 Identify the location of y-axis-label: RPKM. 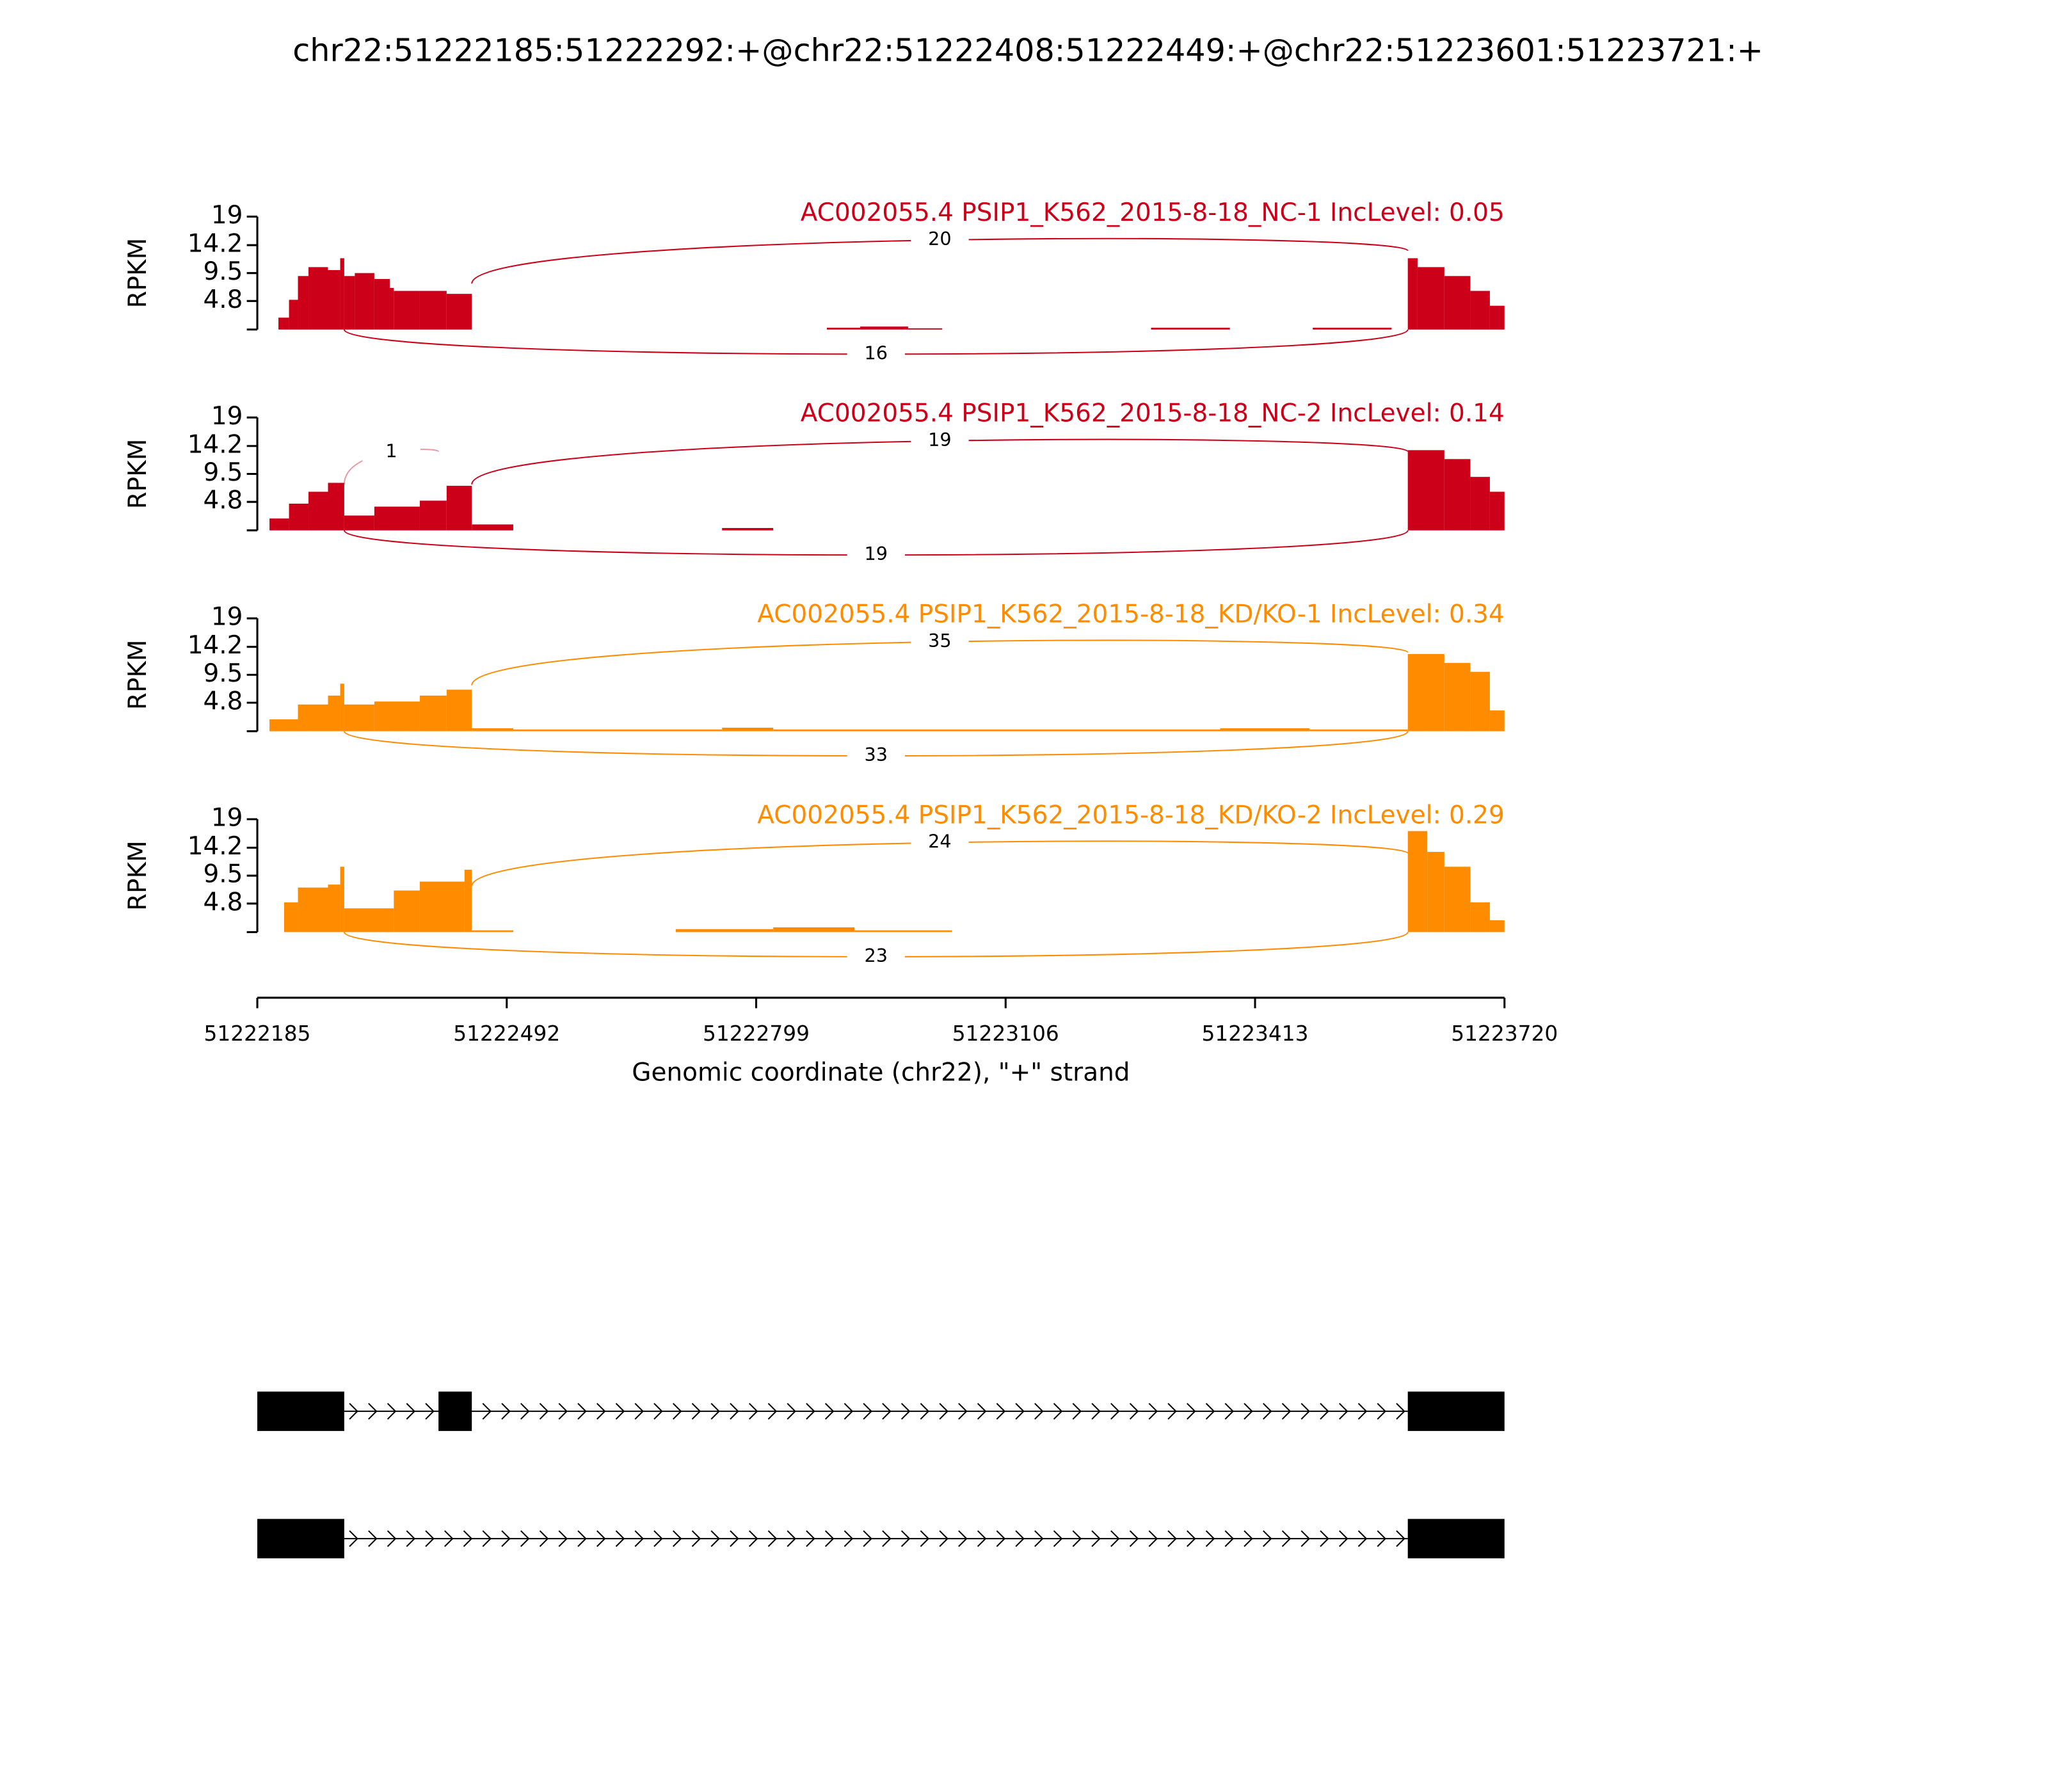
(138, 273).